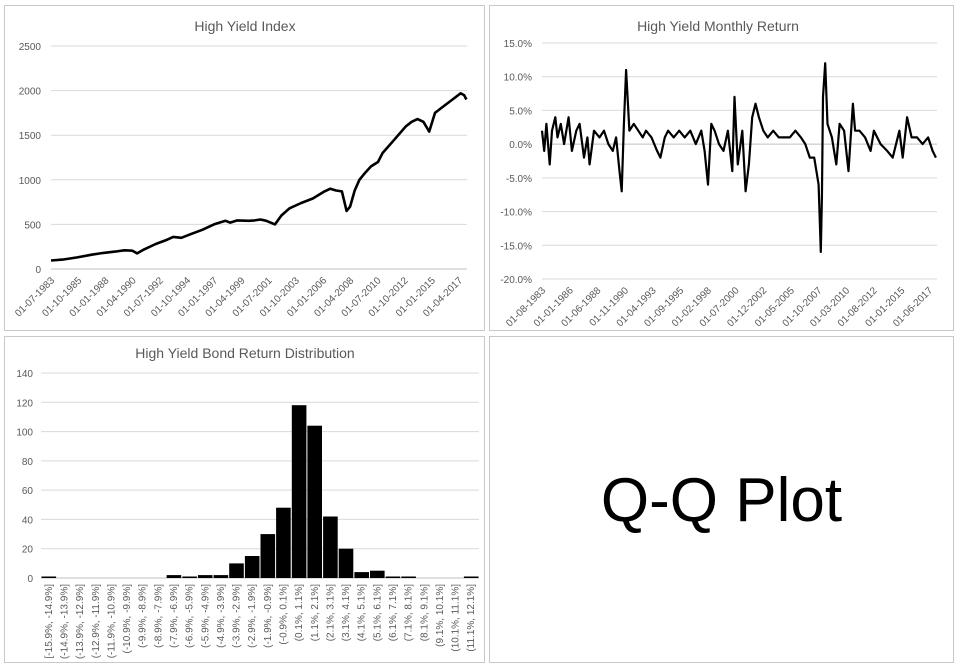 The height and width of the screenshot is (668, 958). Describe the element at coordinates (520, 111) in the screenshot. I see `y-tick-label: 5.0%` at that location.